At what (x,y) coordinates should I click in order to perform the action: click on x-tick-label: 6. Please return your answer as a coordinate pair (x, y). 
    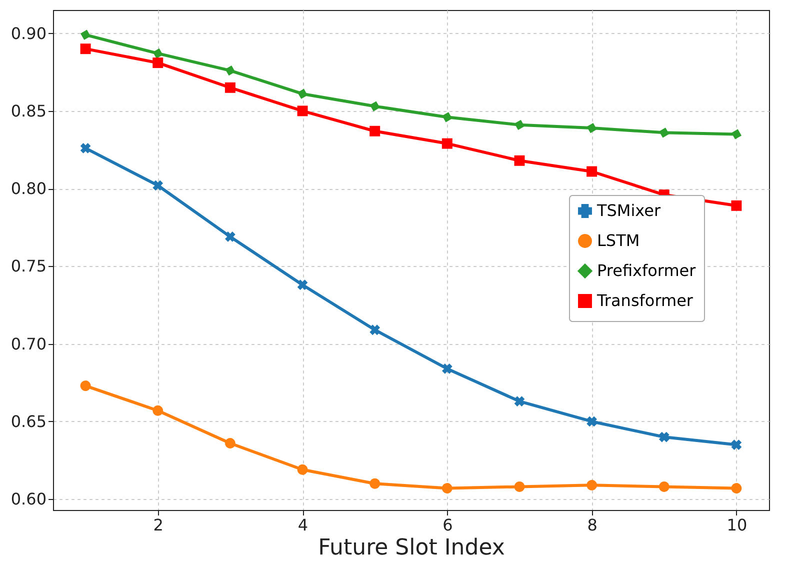
    Looking at the image, I should click on (447, 525).